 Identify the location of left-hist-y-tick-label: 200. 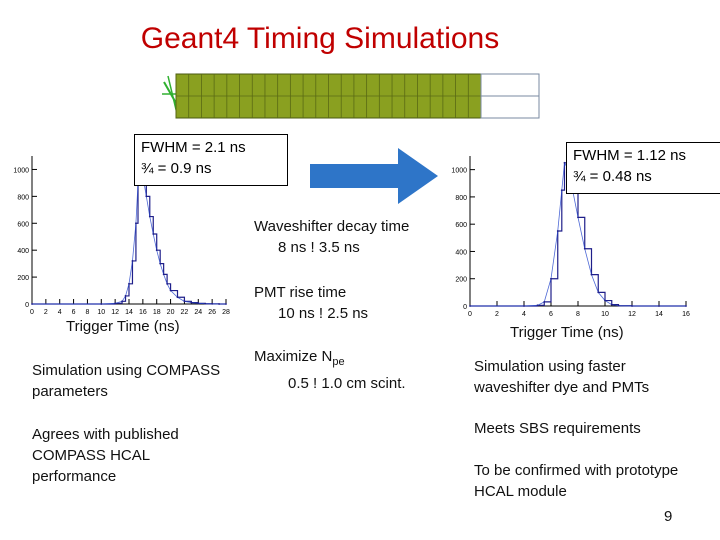
(23, 278).